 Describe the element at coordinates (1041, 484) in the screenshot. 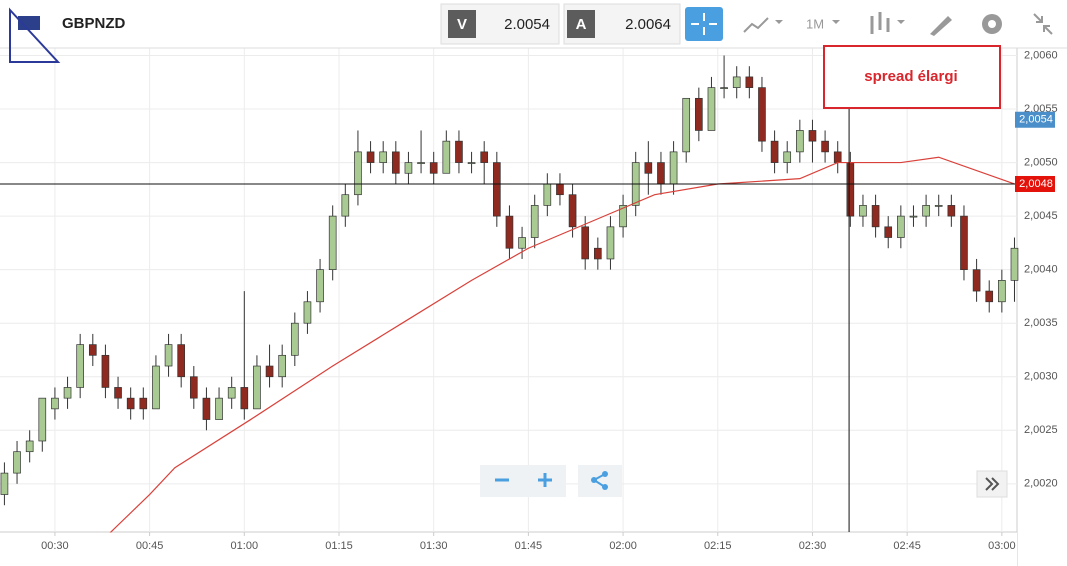

I see `y-tick-label: 2,0020` at that location.